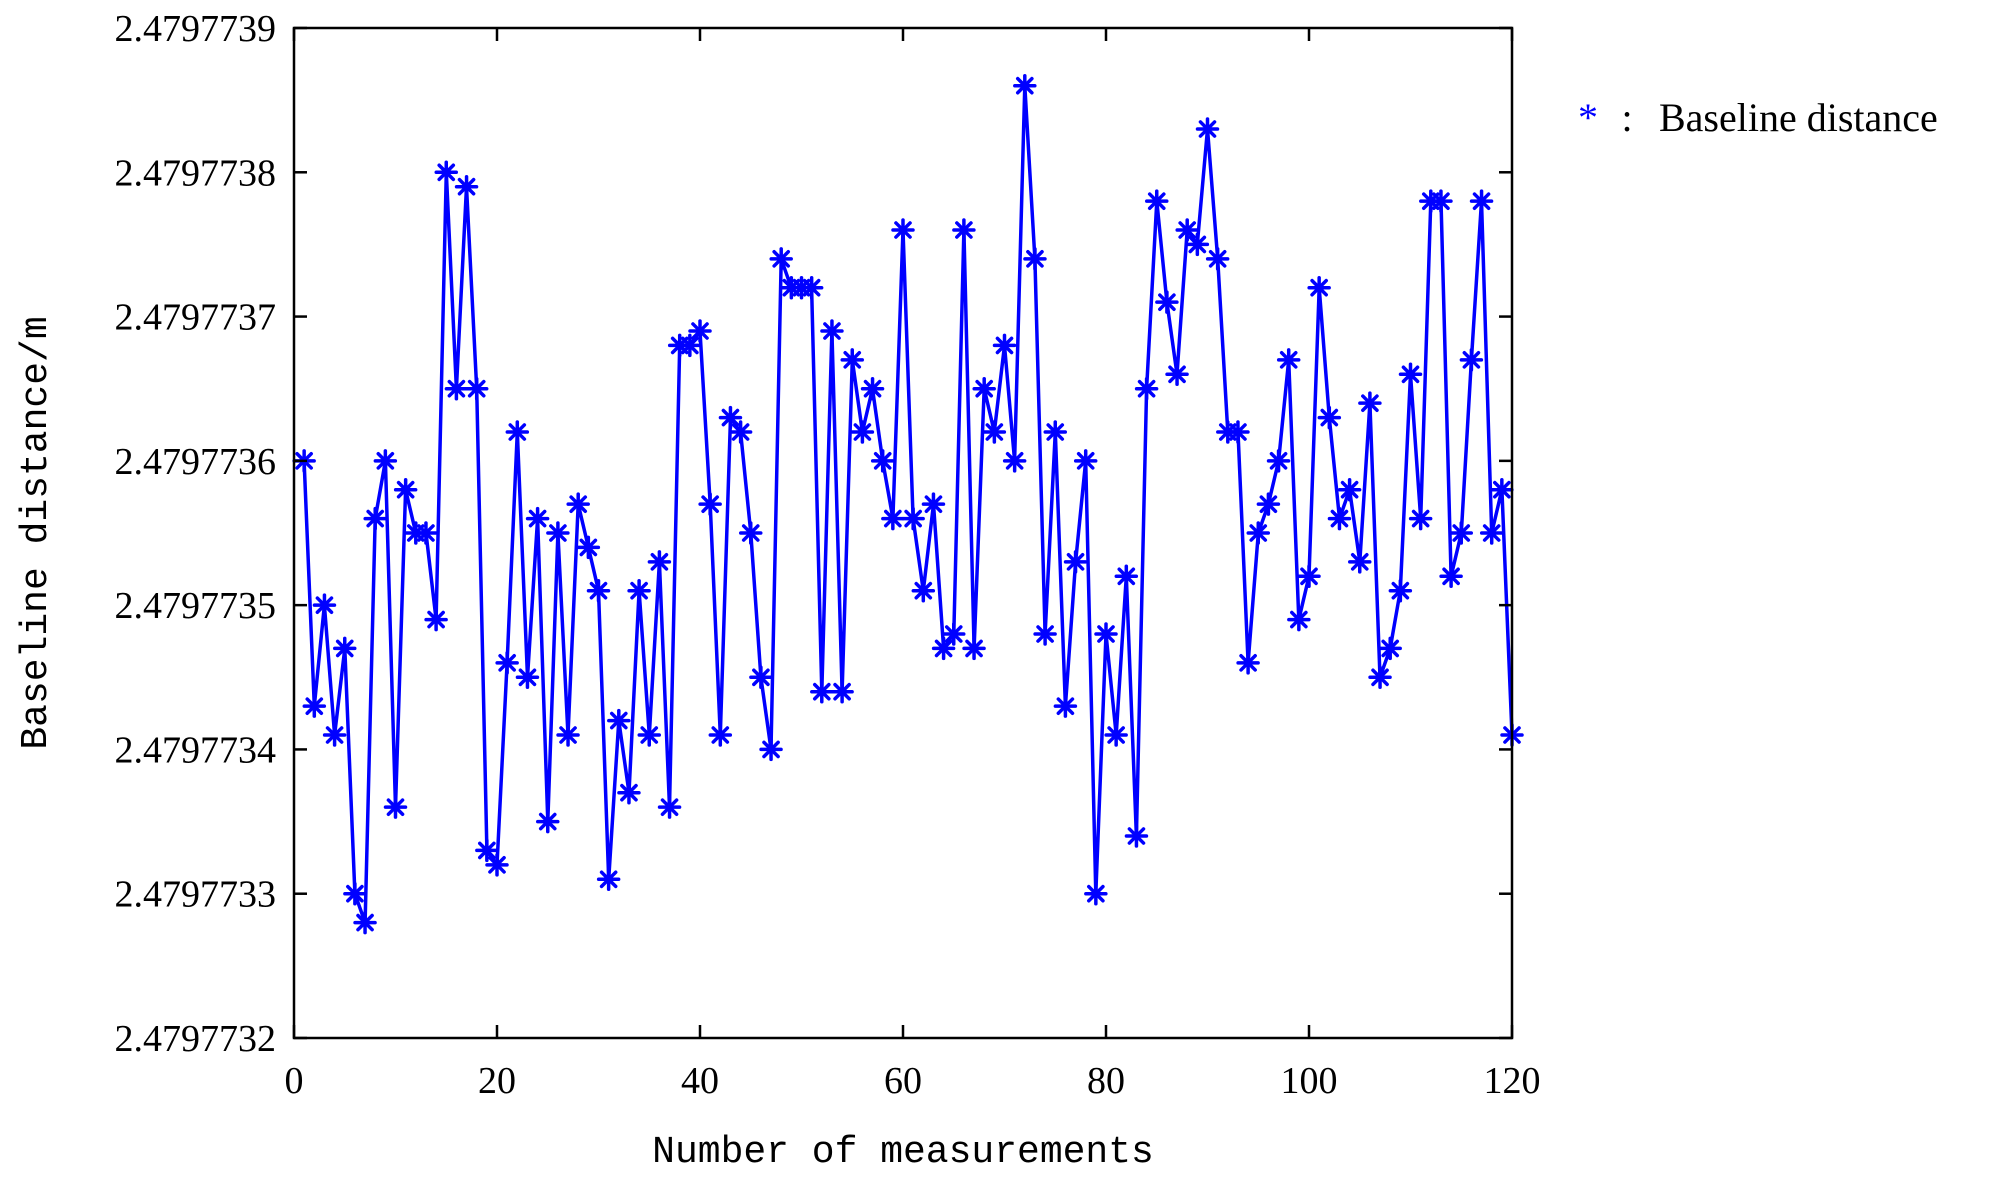  I want to click on y-tick-label: 2.4797738, so click(196, 173).